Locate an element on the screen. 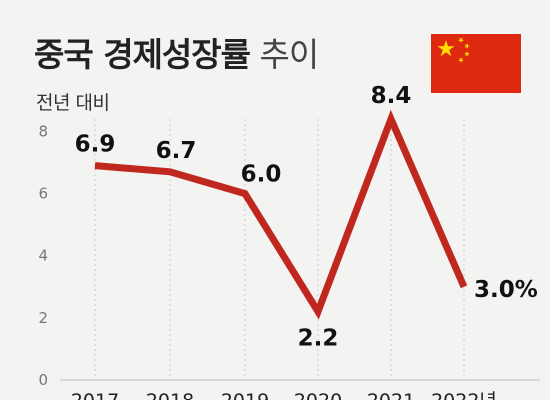 The height and width of the screenshot is (400, 550). flag-large-star is located at coordinates (446, 48).